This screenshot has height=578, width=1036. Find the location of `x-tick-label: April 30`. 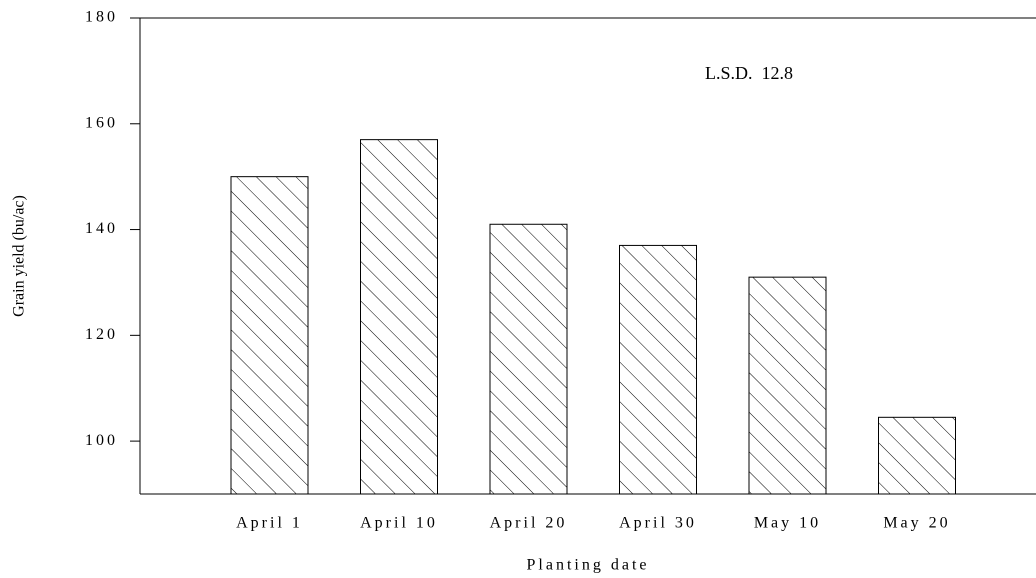

x-tick-label: April 30 is located at coordinates (658, 523).